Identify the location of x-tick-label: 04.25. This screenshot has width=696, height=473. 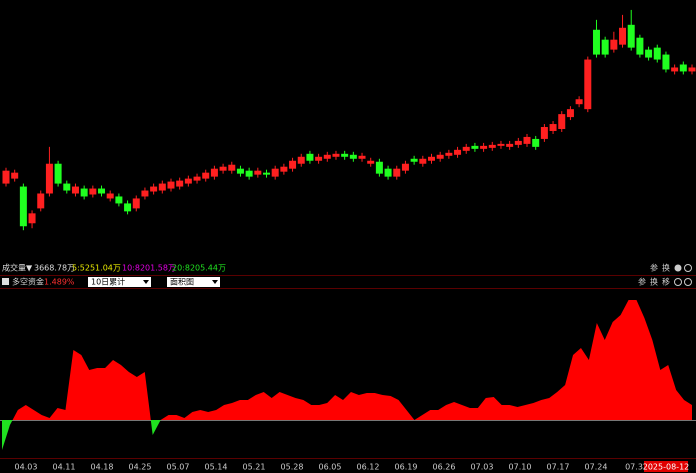
(140, 467).